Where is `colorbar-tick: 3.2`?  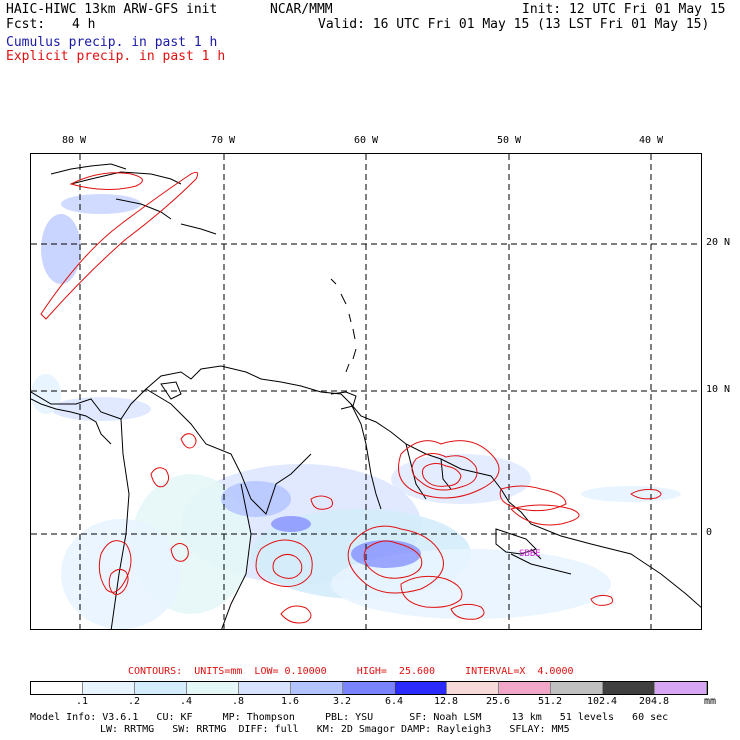 colorbar-tick: 3.2 is located at coordinates (342, 701).